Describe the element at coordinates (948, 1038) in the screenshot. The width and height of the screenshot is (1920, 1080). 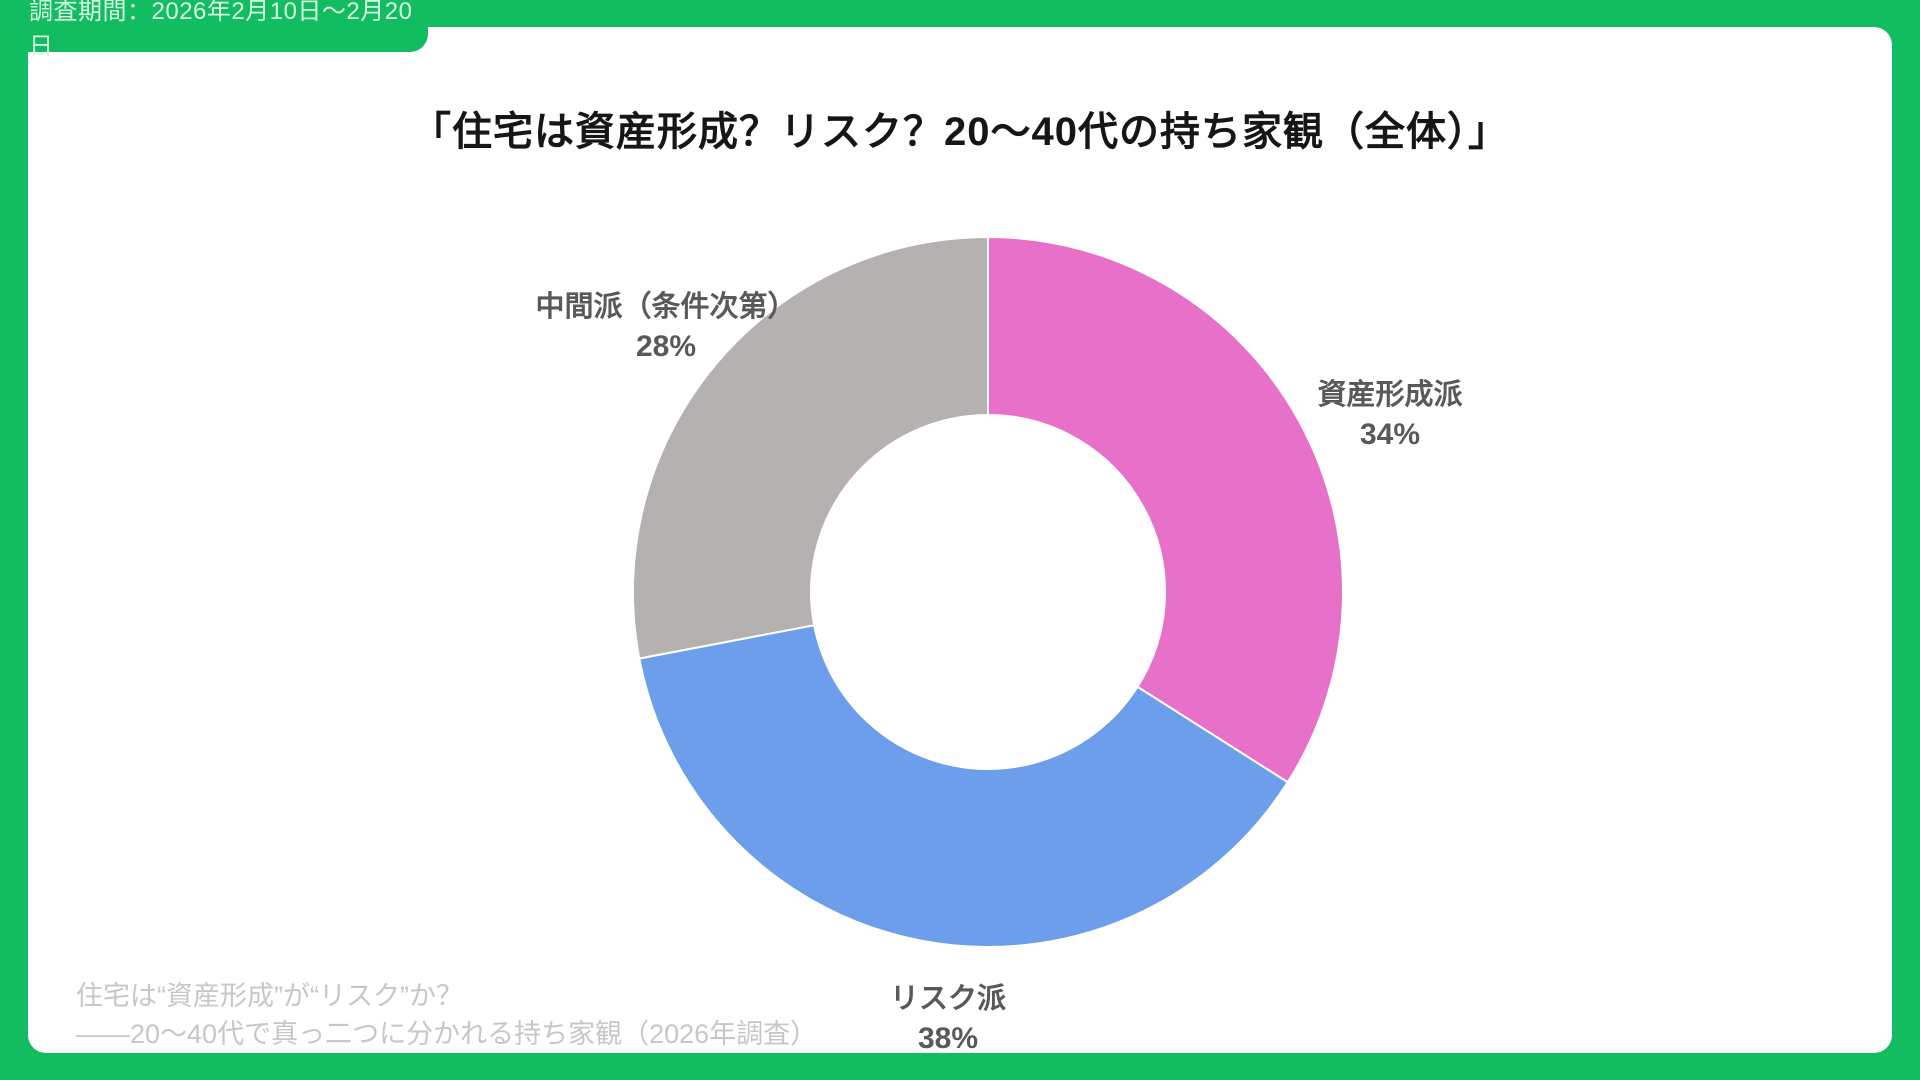
I see `slice-label-risk-value: 38%` at that location.